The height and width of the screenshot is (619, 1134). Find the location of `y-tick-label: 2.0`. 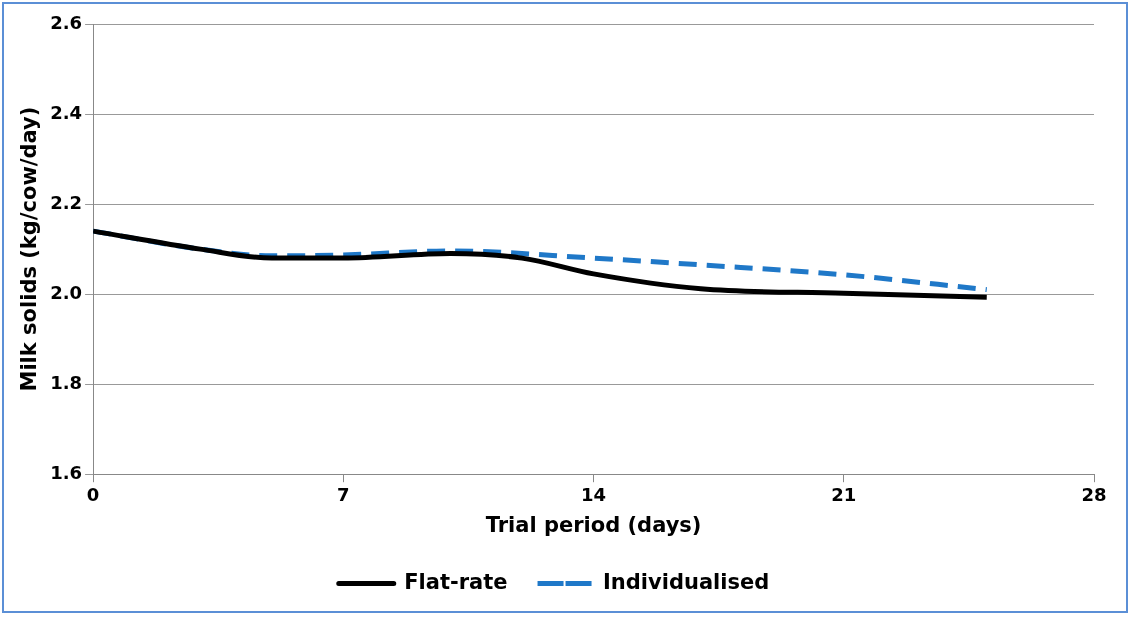

y-tick-label: 2.0 is located at coordinates (66, 292).